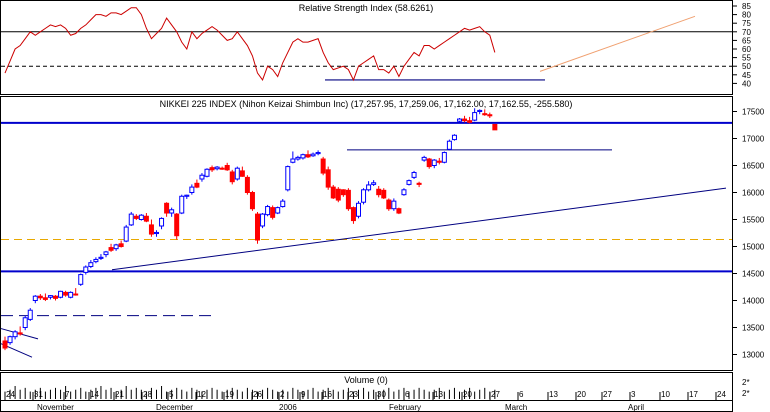 The width and height of the screenshot is (770, 412). Describe the element at coordinates (55, 407) in the screenshot. I see `month-label: November` at that location.